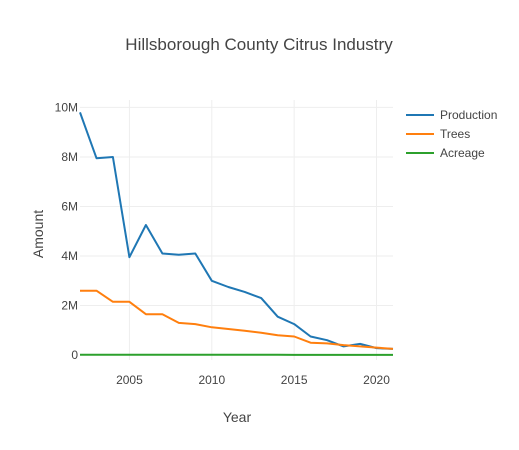  What do you see at coordinates (74, 355) in the screenshot?
I see `y-tick-label: 0` at bounding box center [74, 355].